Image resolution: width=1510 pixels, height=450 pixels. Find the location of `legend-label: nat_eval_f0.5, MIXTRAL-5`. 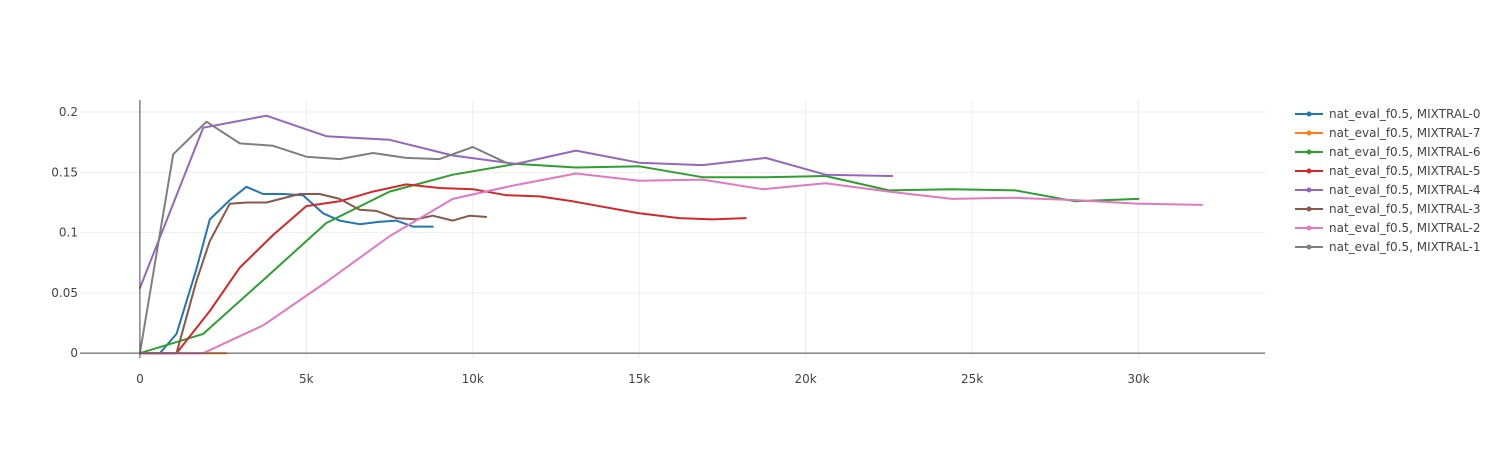

legend-label: nat_eval_f0.5, MIXTRAL-5 is located at coordinates (1405, 171).